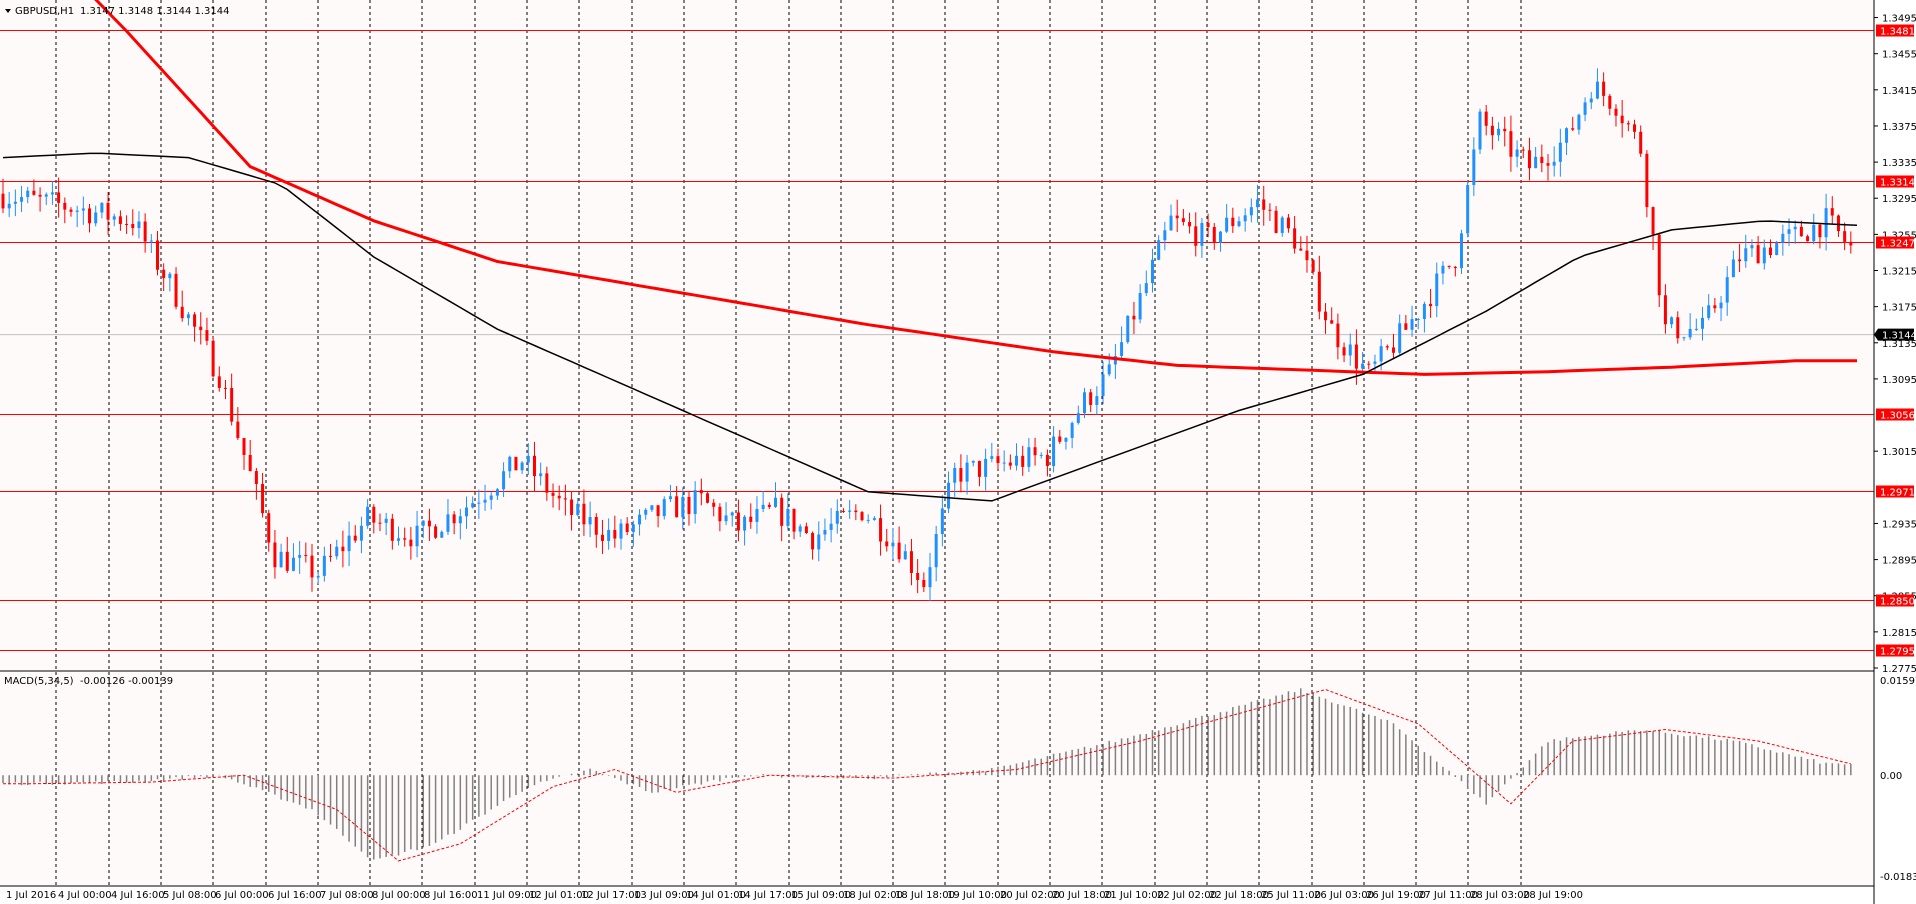 The height and width of the screenshot is (904, 1916). Describe the element at coordinates (8, 11) in the screenshot. I see `dropdown-arrow-icon` at that location.